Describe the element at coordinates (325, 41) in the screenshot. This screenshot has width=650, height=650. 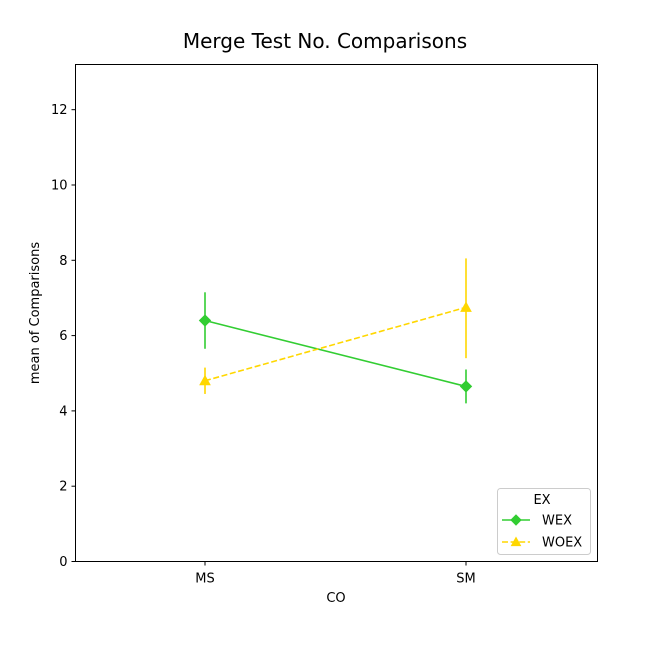
I see `chart-title: Merge Test No. Comparisons` at that location.